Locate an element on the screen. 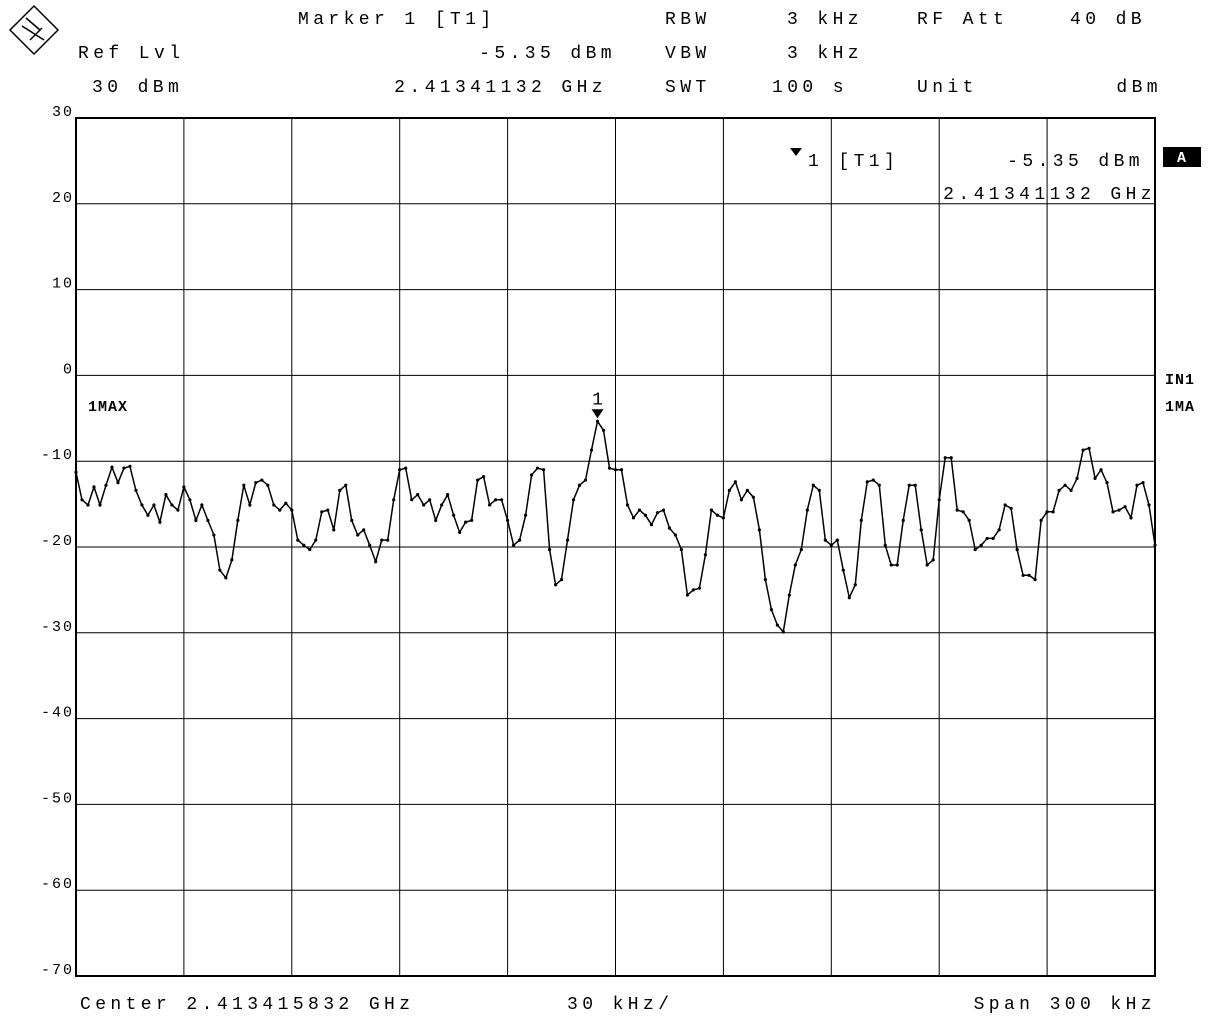 The width and height of the screenshot is (1212, 1018). y-tick-label: -20 is located at coordinates (57, 541).